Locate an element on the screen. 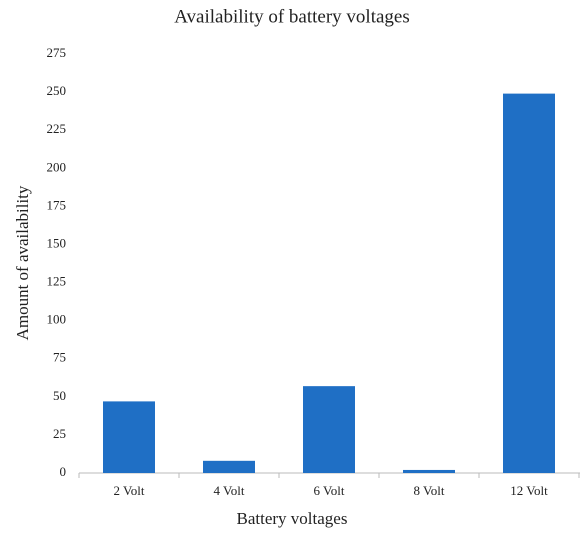 This screenshot has height=533, width=584. x-tick-label: 12 Volt is located at coordinates (529, 490).